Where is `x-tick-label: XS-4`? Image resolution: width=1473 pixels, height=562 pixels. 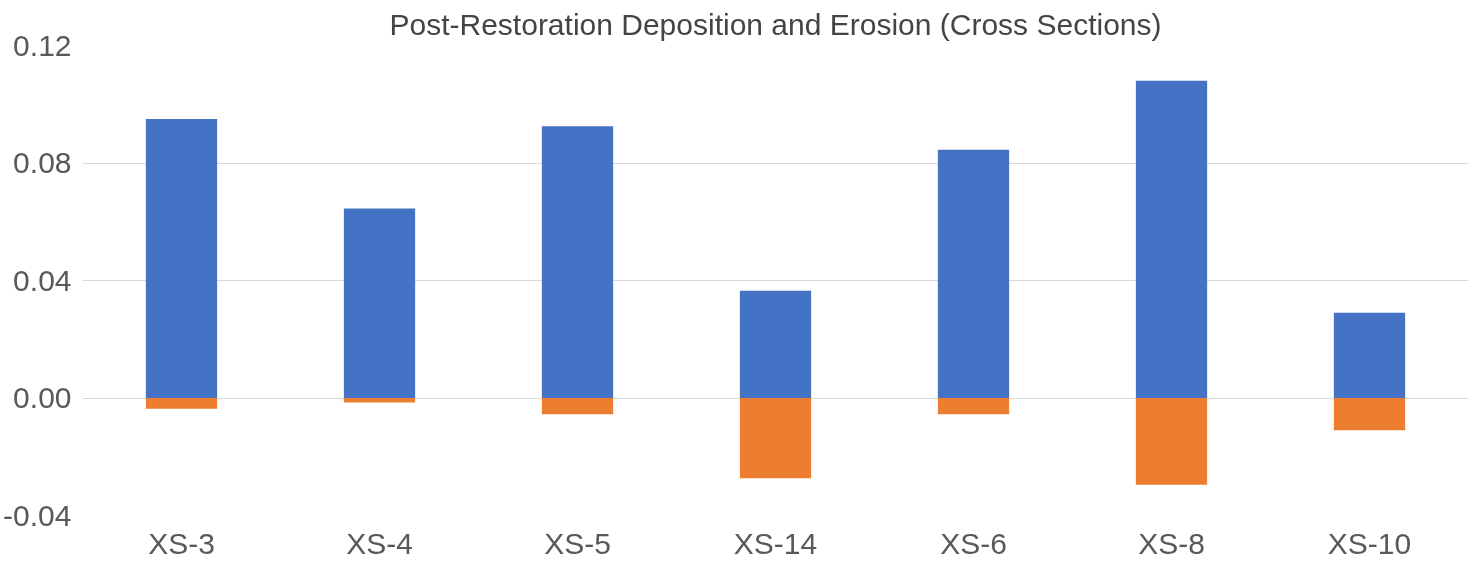 x-tick-label: XS-4 is located at coordinates (379, 543).